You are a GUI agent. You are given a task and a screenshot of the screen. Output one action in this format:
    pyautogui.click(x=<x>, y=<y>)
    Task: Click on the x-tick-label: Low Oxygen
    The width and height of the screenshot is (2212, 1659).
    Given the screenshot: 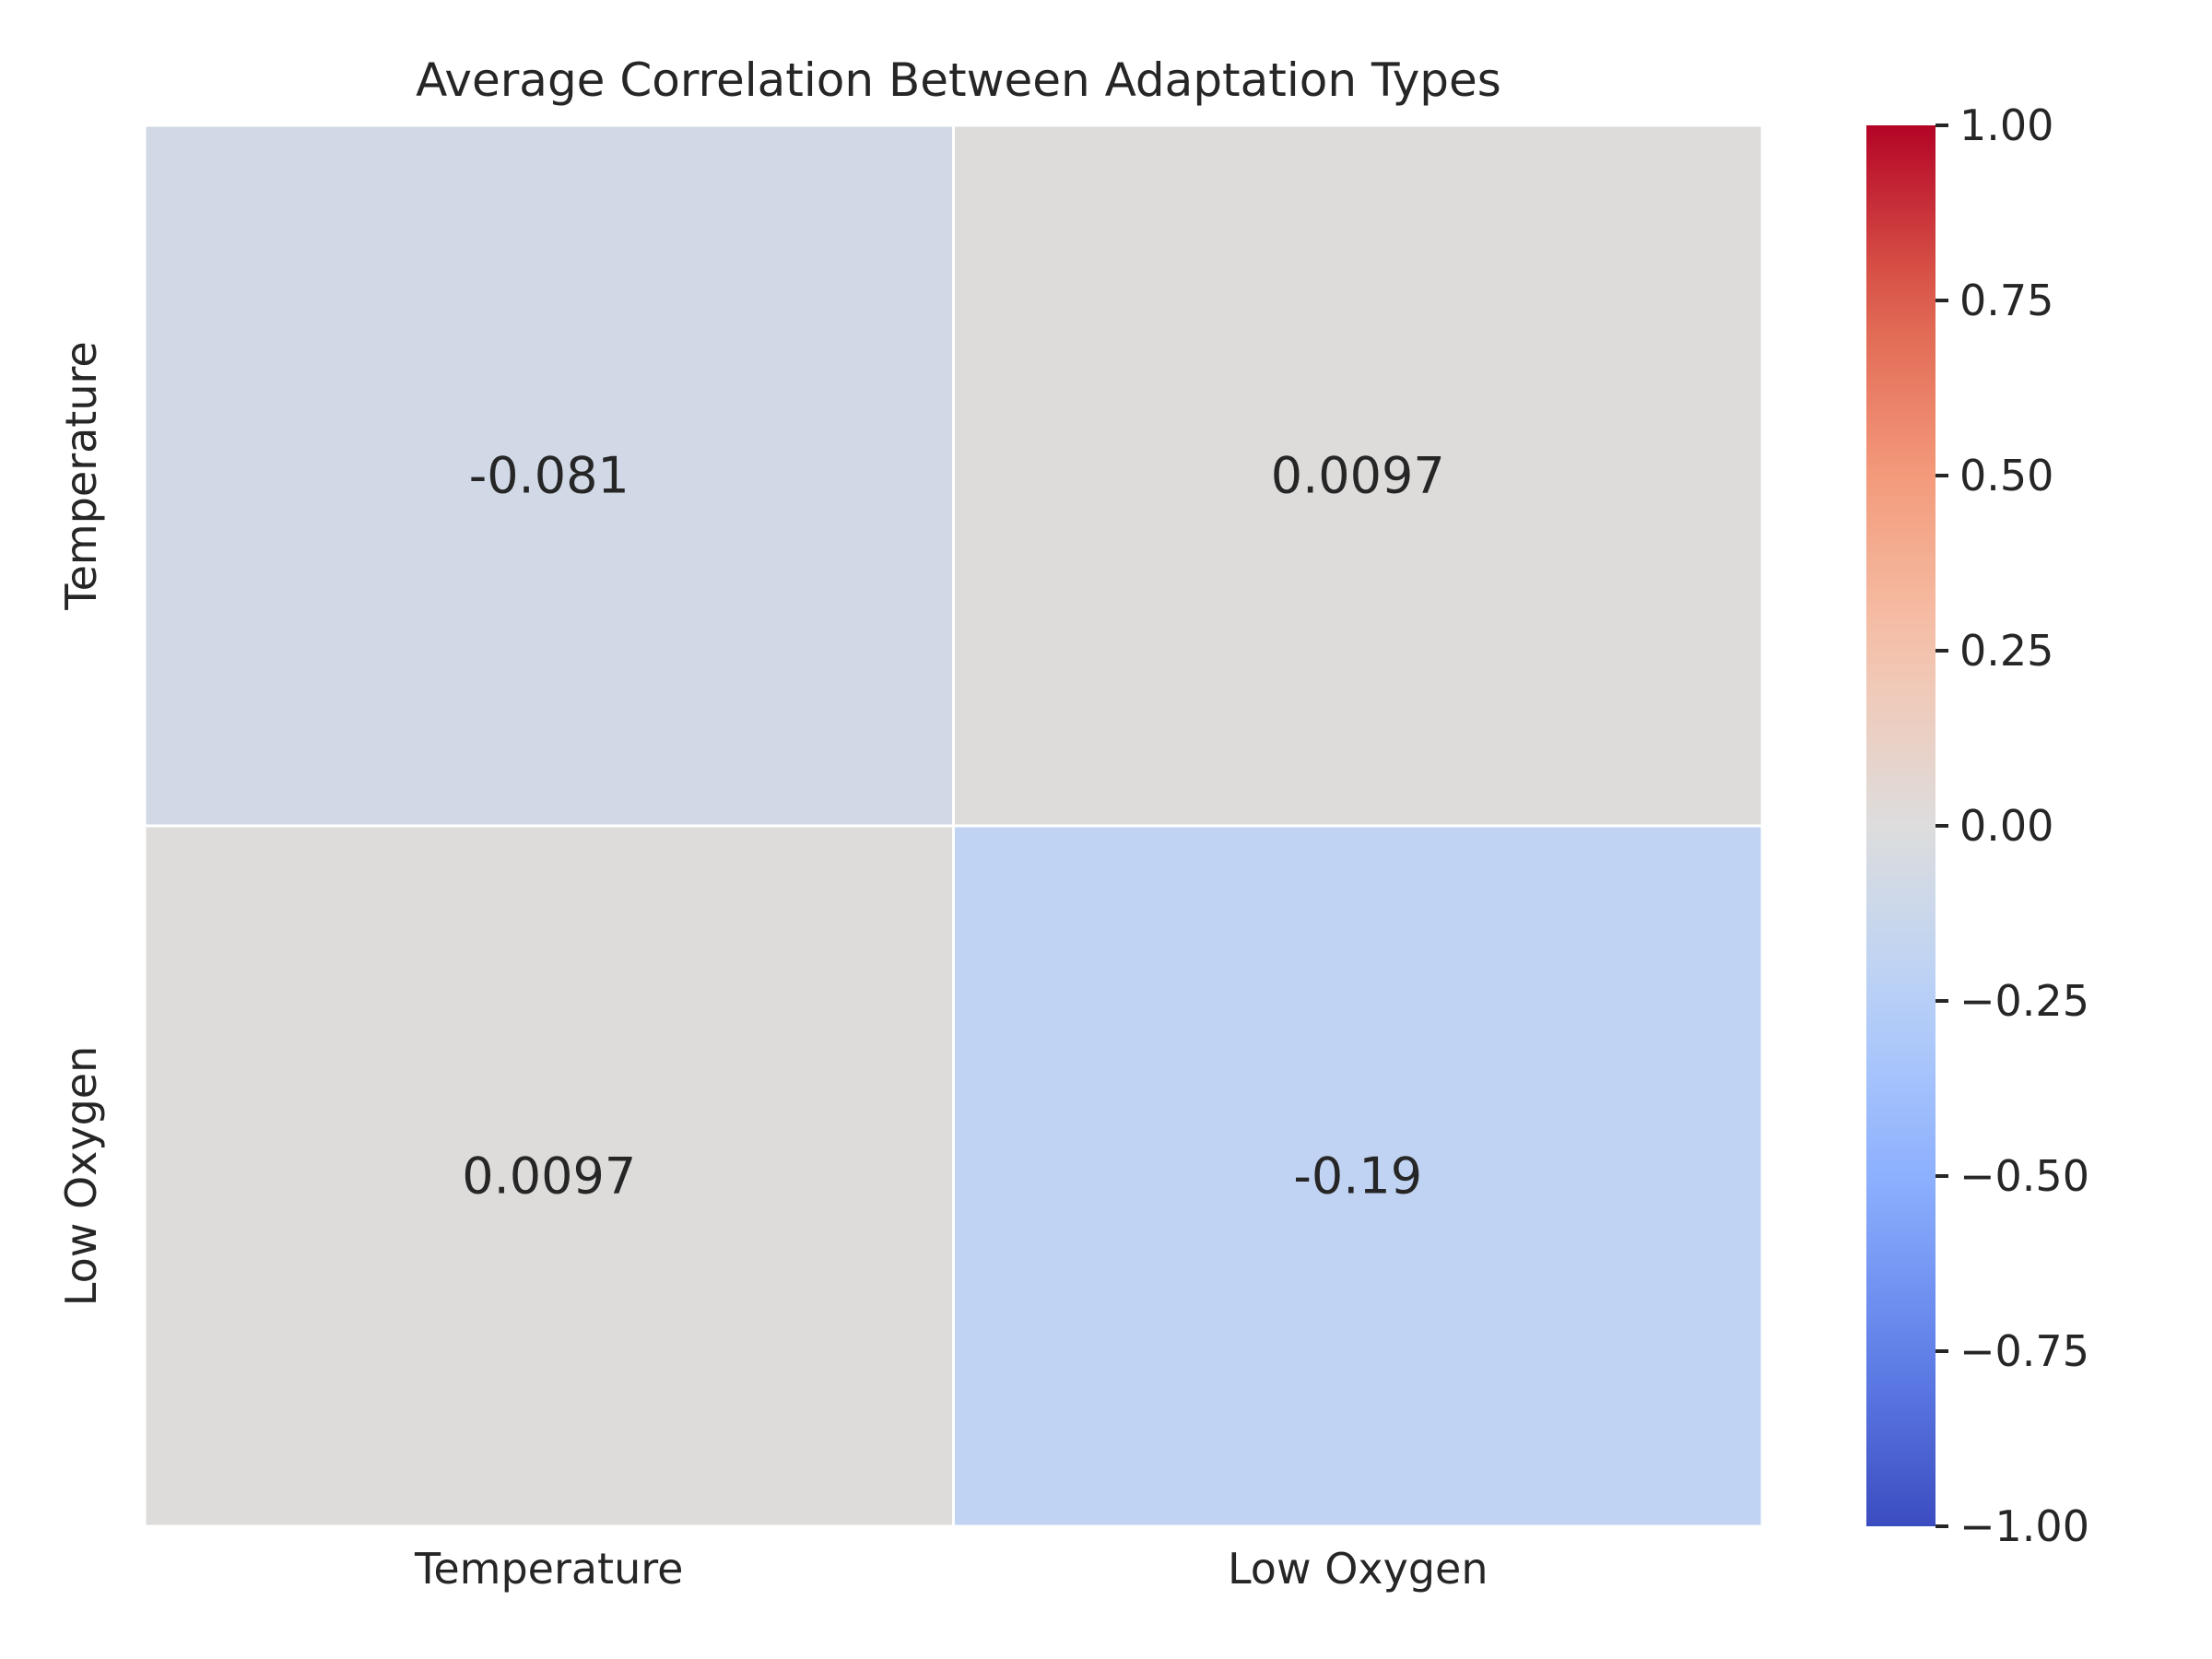 What is the action you would take?
    pyautogui.click(x=1358, y=1569)
    